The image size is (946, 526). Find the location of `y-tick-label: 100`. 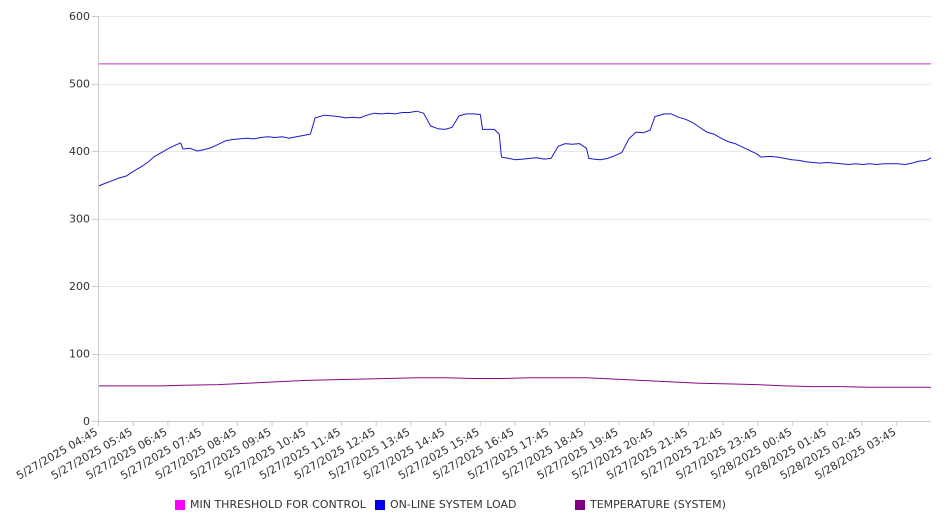

y-tick-label: 100 is located at coordinates (79, 354).